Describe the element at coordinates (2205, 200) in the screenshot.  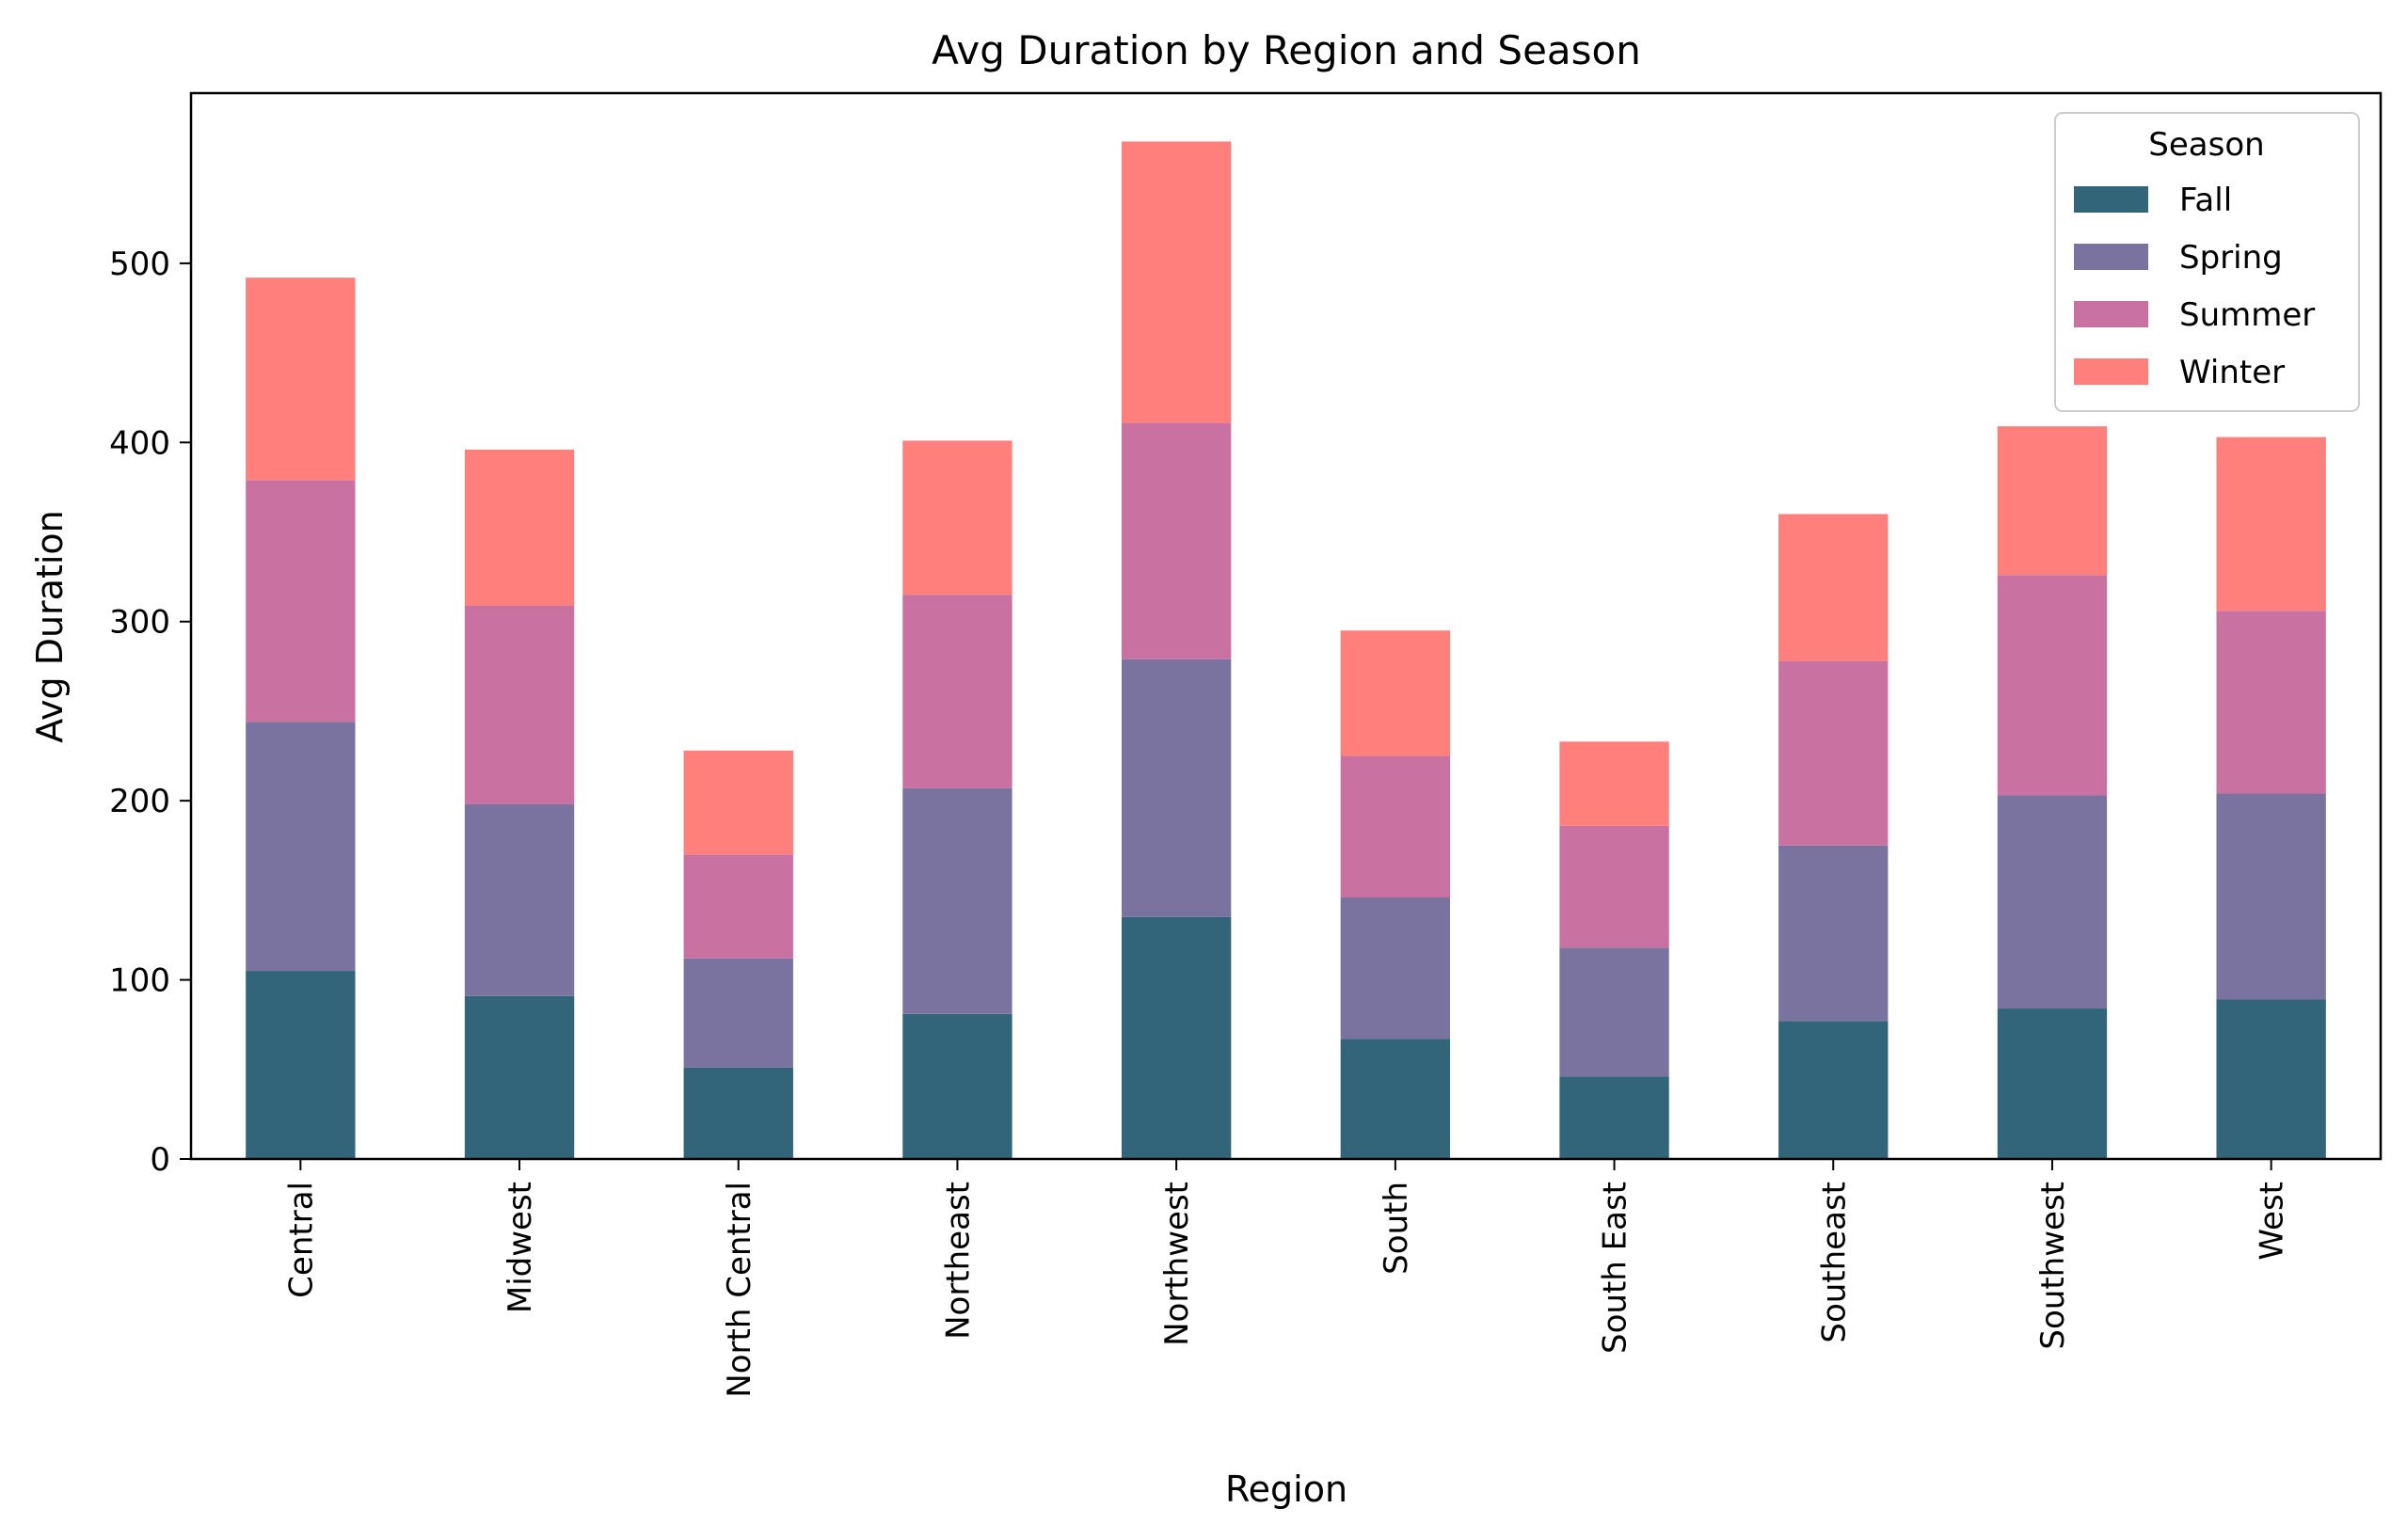
I see `legend-label-fall: Fall` at that location.